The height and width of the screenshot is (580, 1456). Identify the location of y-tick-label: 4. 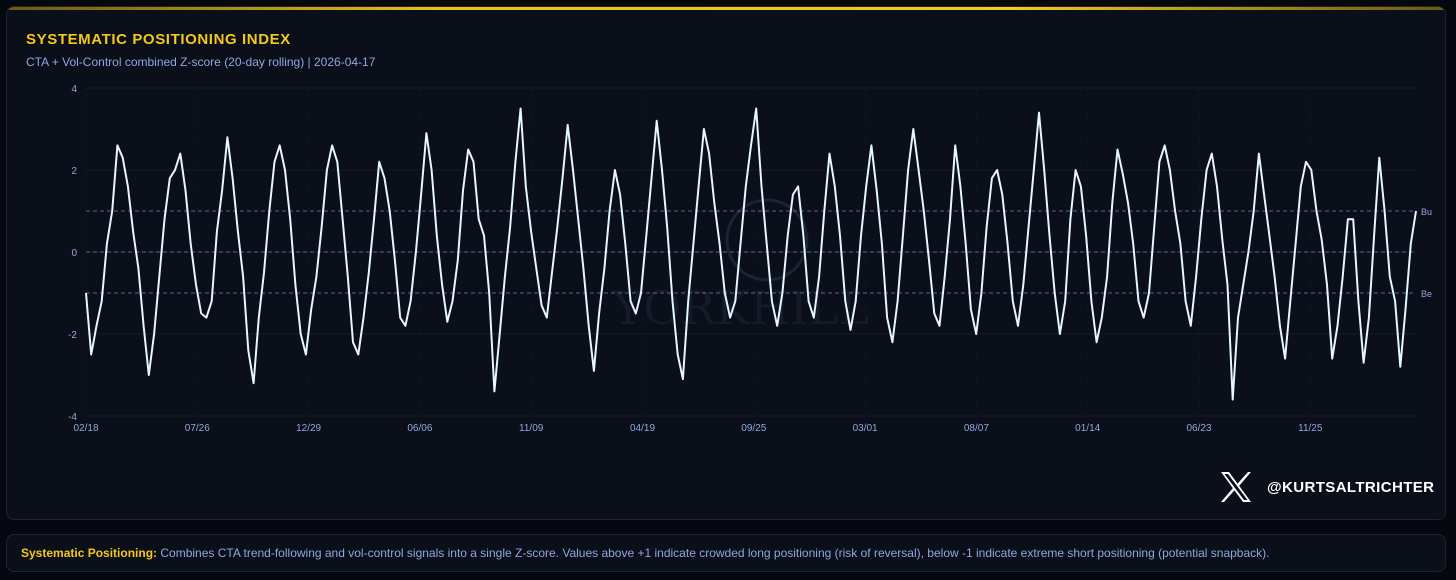
(74, 89).